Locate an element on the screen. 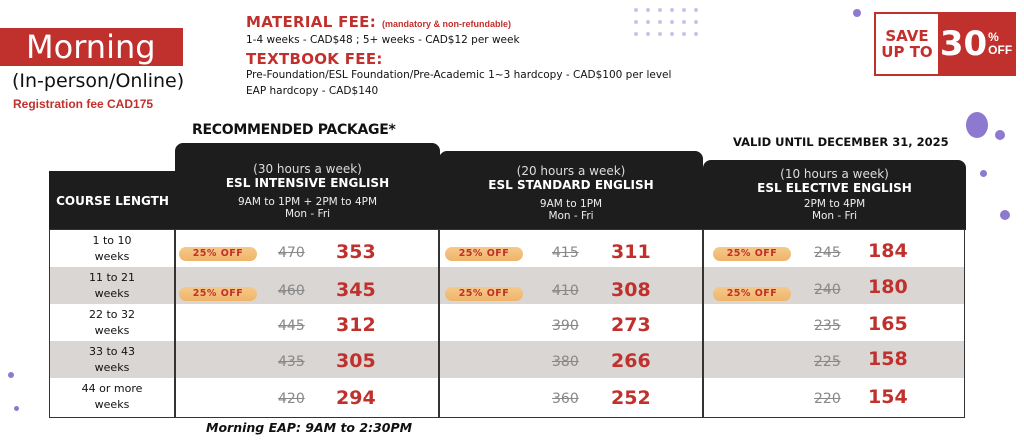 The height and width of the screenshot is (446, 1024). original-price: 240 is located at coordinates (827, 290).